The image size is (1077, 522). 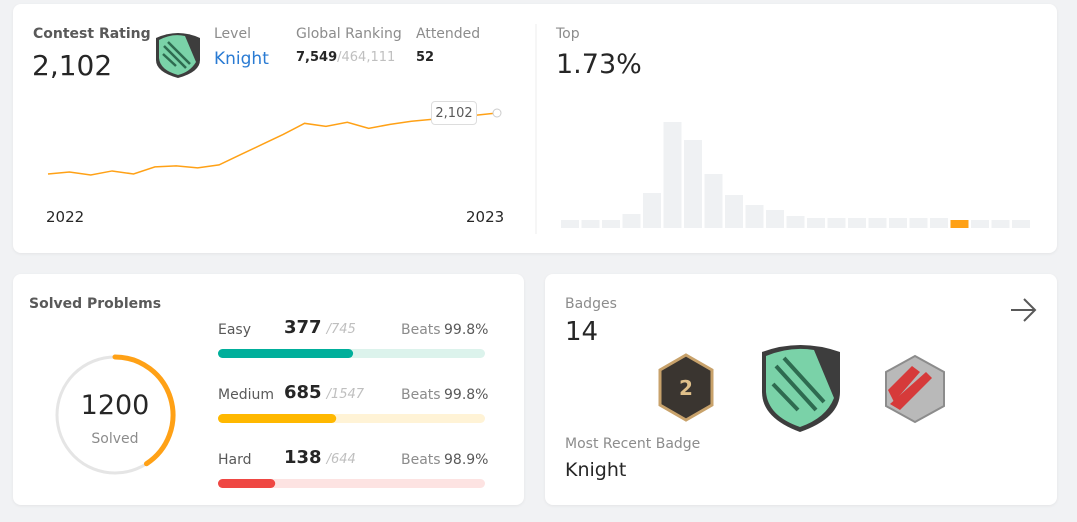 I want to click on ranking-line: 7,549/464,111, so click(x=345, y=57).